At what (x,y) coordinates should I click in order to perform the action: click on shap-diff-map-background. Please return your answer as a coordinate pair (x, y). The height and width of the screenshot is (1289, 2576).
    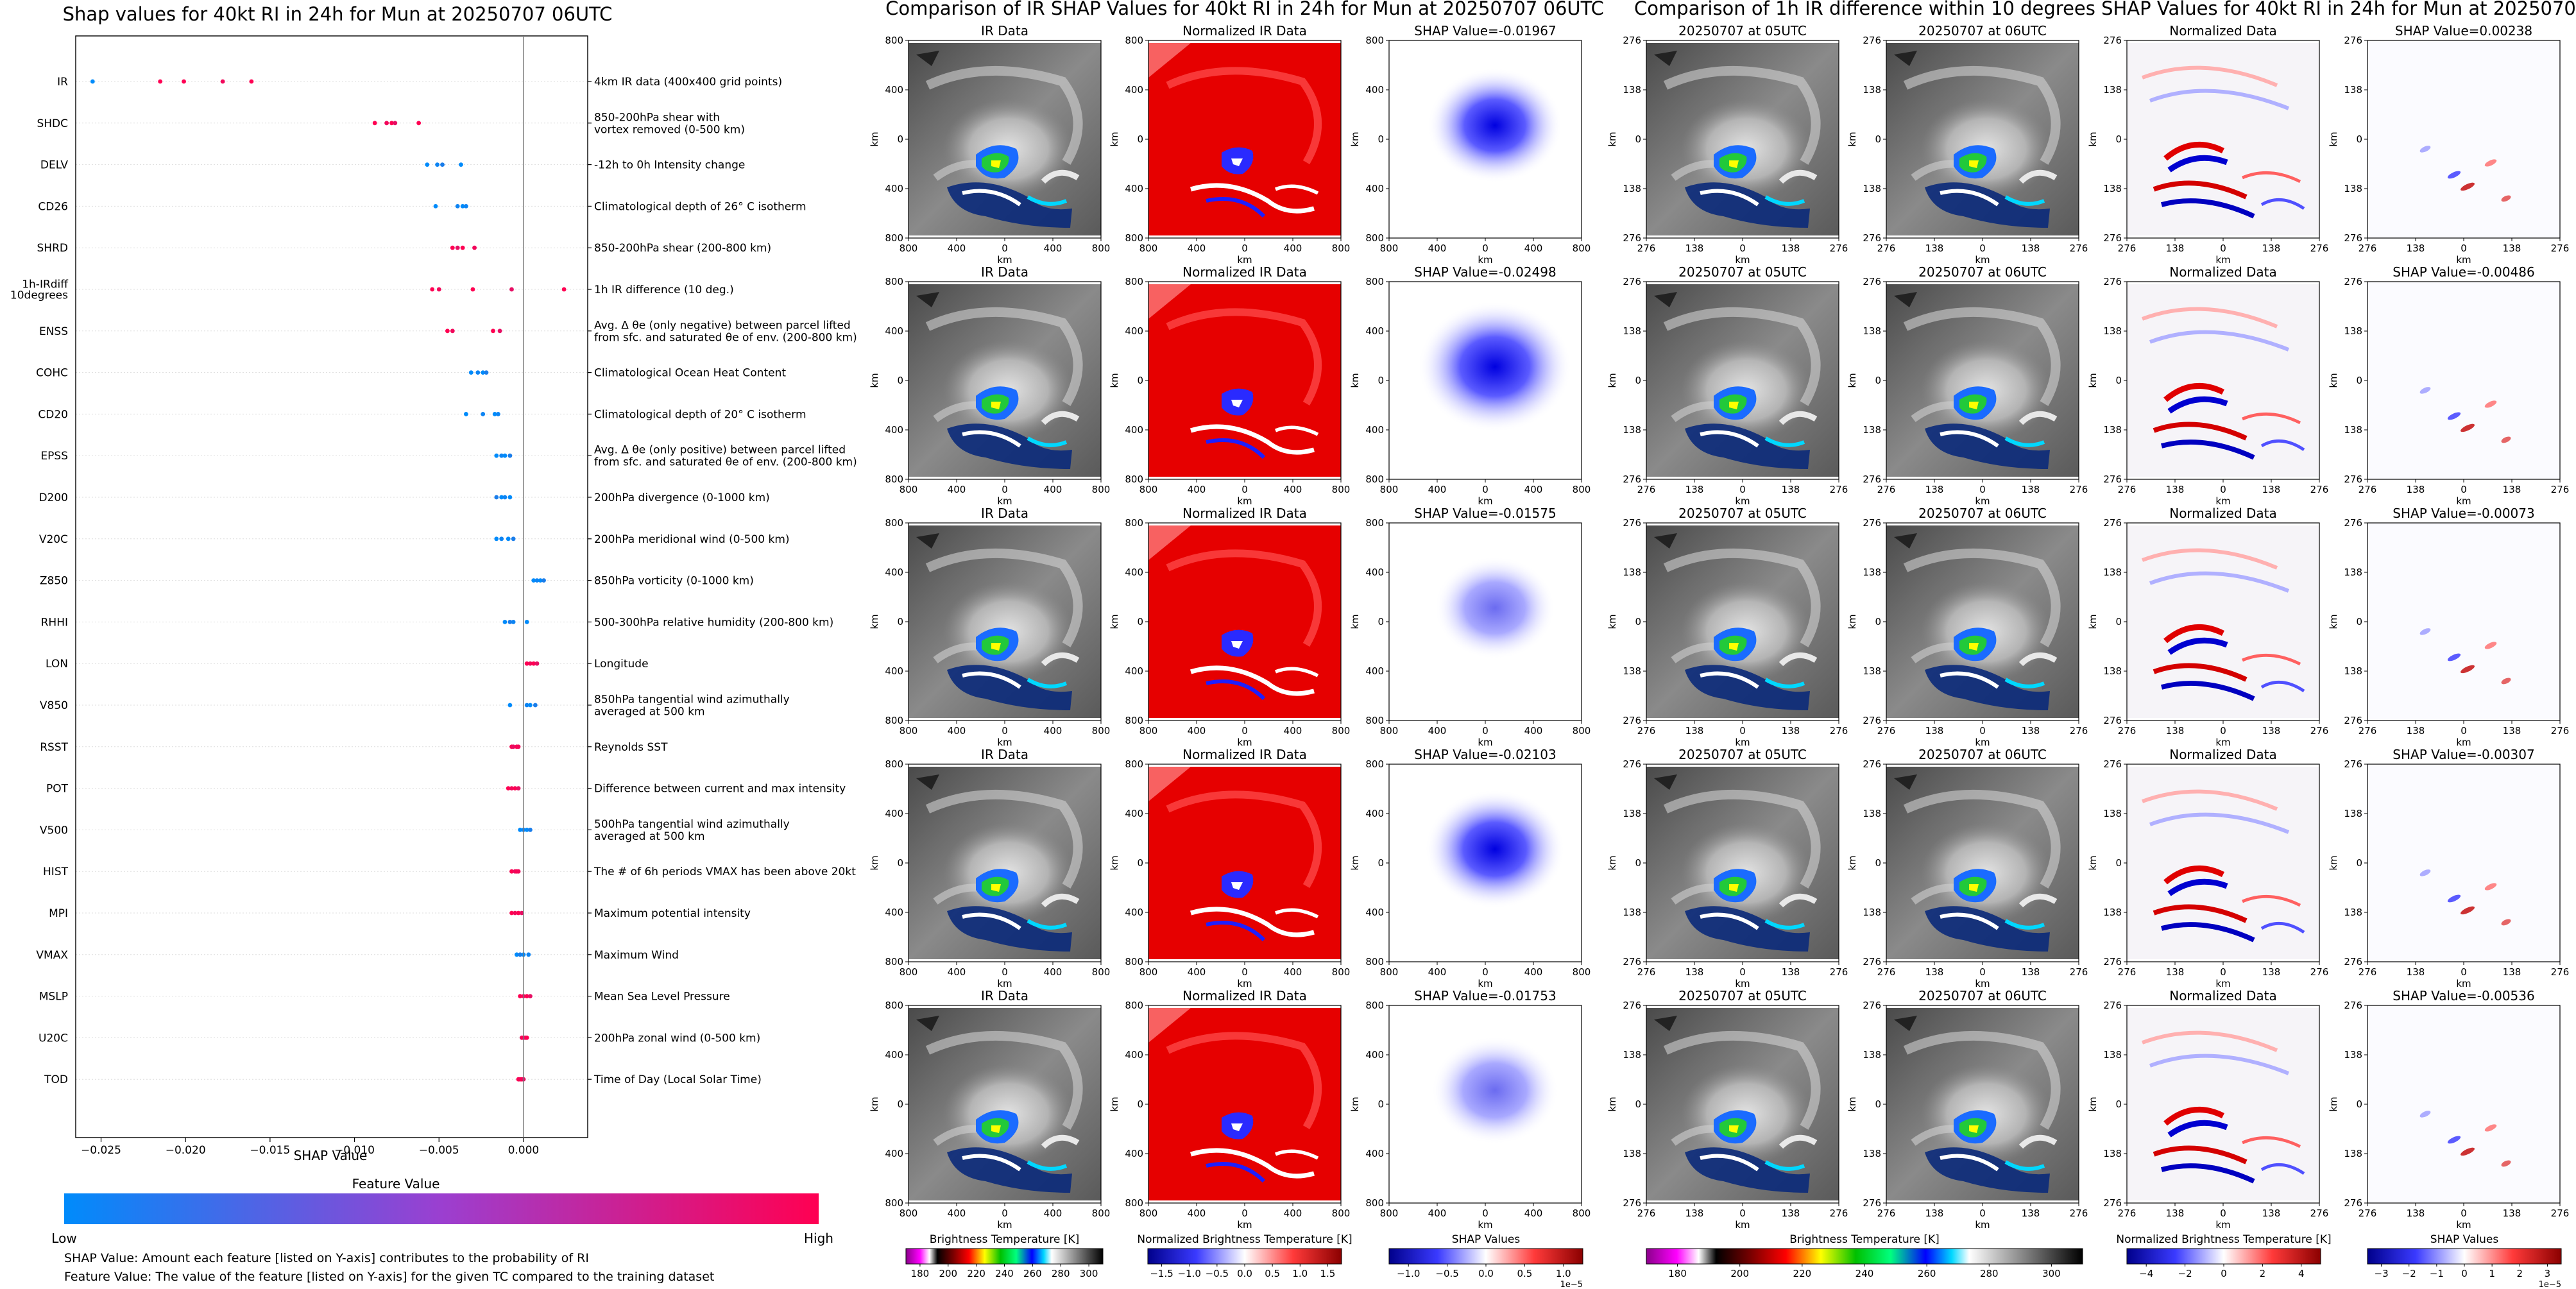
    Looking at the image, I should click on (2463, 1104).